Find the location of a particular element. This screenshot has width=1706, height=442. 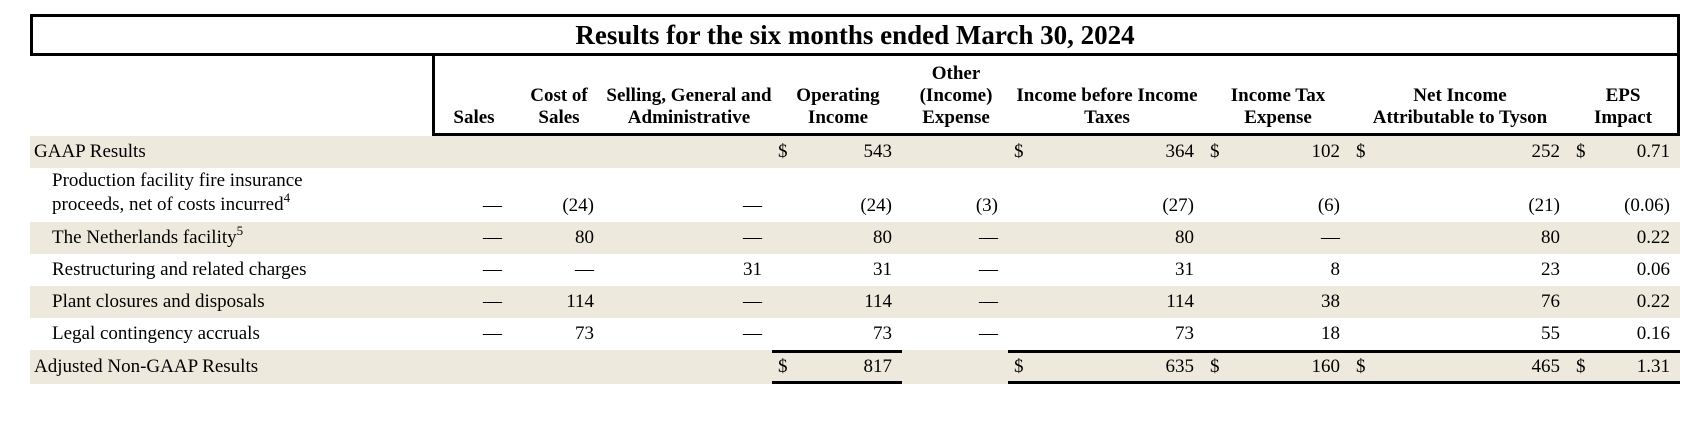

row-label: Legal contingency accruals is located at coordinates (231, 334).